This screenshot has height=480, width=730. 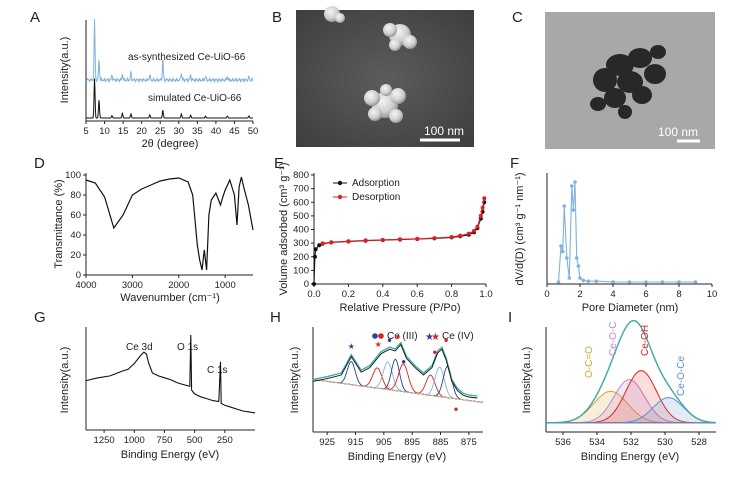 I want to click on panel-h-xticks: 925 915 905 895 885 875, so click(x=398, y=440).